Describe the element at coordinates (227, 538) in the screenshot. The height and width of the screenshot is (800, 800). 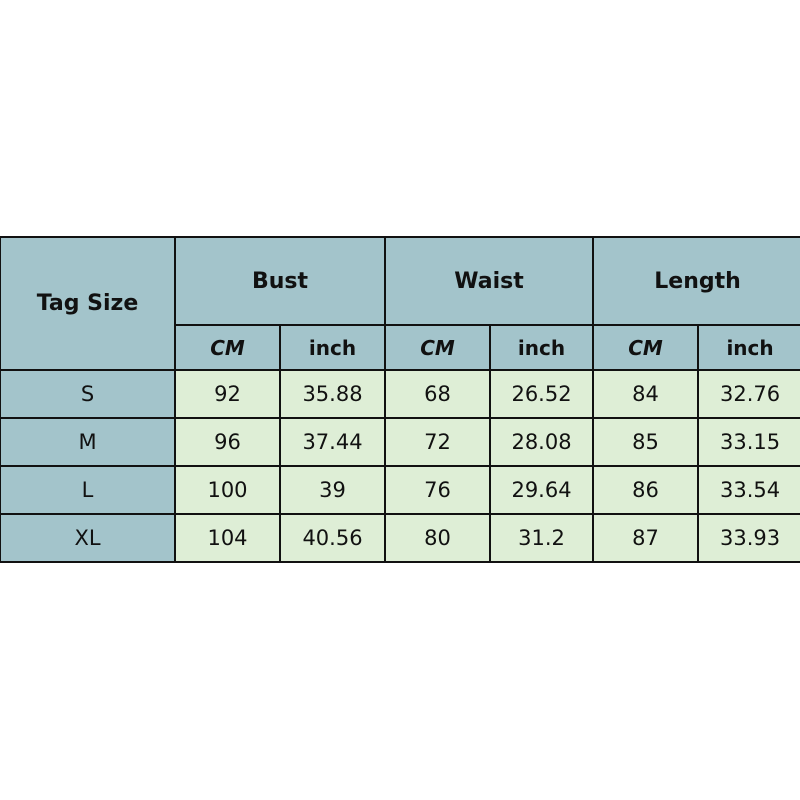
I see `value-cell: 104` at that location.